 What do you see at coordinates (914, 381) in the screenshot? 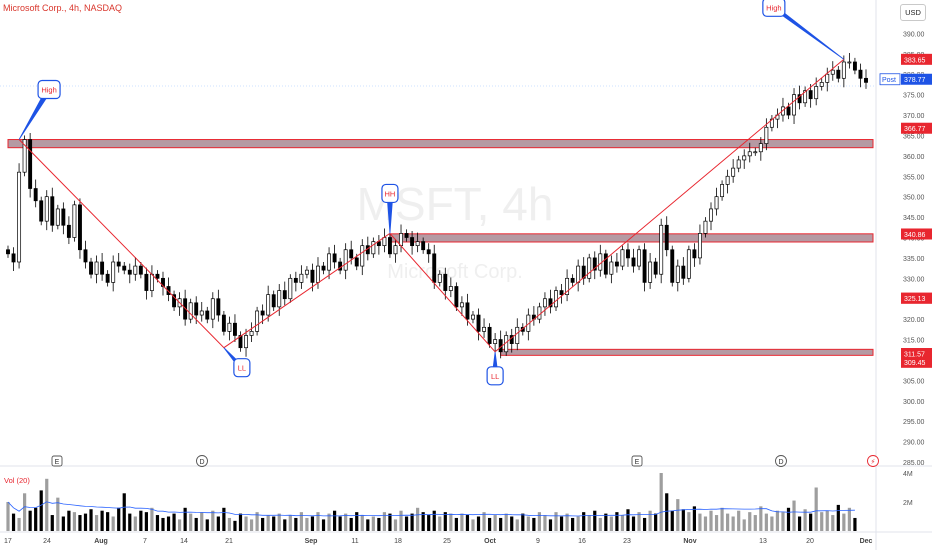
I see `y-tick-label: 305.00` at bounding box center [914, 381].